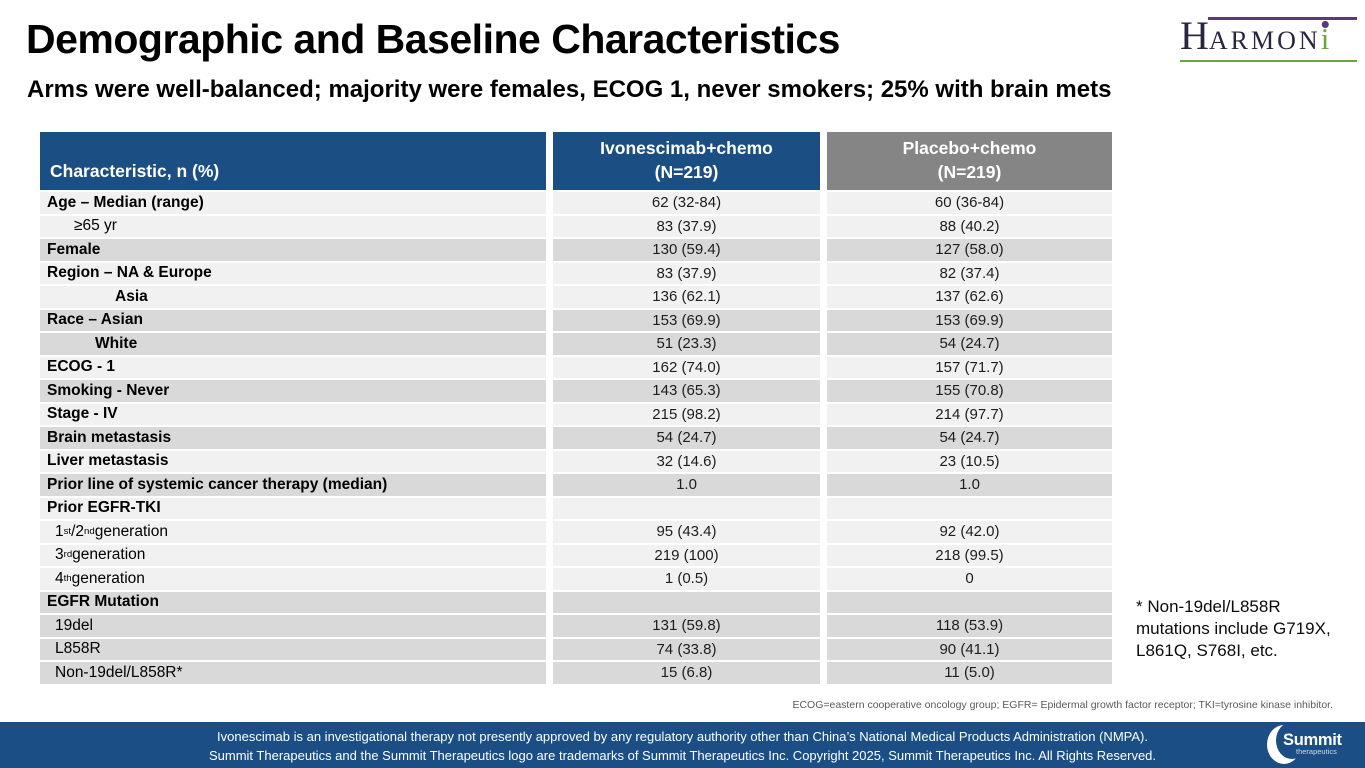  I want to click on row-value-placebo: 90 (41.1), so click(969, 650).